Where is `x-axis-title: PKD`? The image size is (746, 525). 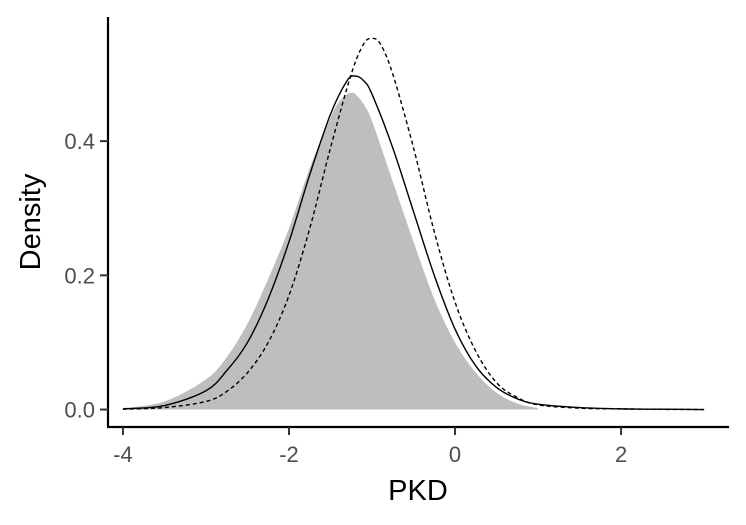 x-axis-title: PKD is located at coordinates (418, 491).